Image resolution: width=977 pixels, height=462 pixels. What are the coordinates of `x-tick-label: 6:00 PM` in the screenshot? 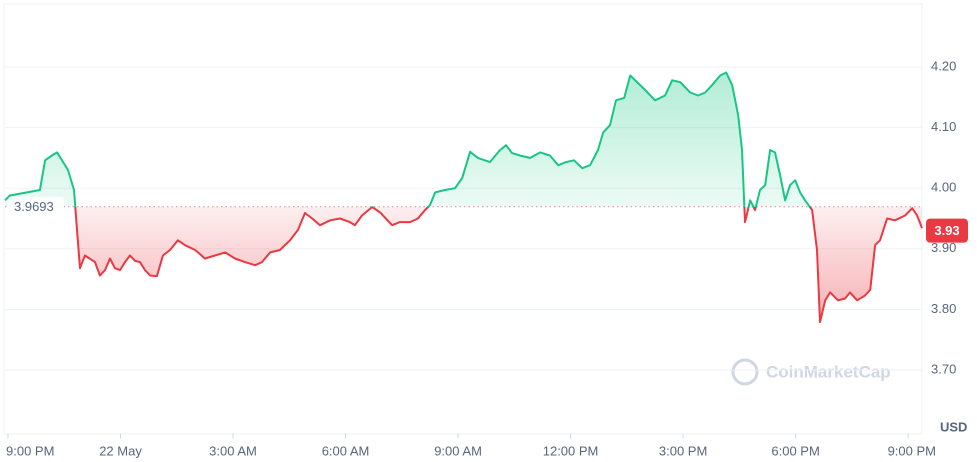 It's located at (795, 450).